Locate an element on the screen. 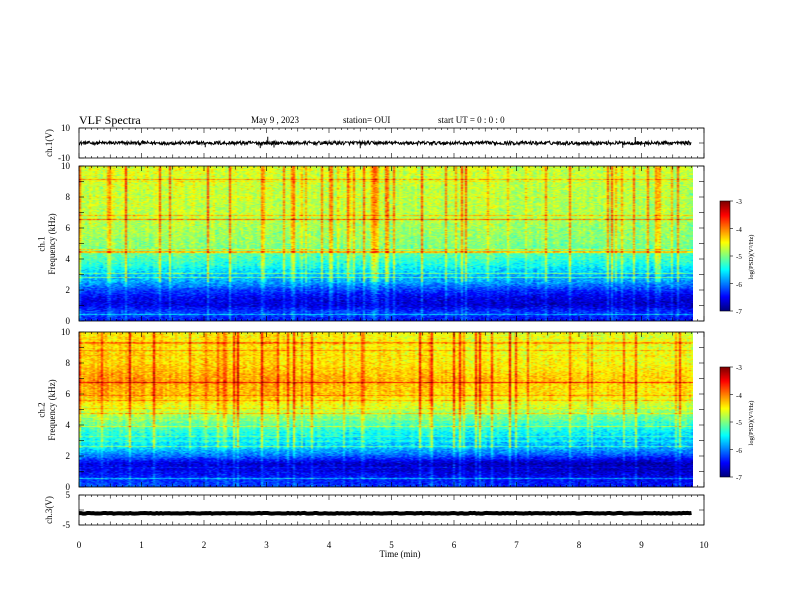 The height and width of the screenshot is (612, 792). ch1-ylabel: ch.1(V) is located at coordinates (49, 143).